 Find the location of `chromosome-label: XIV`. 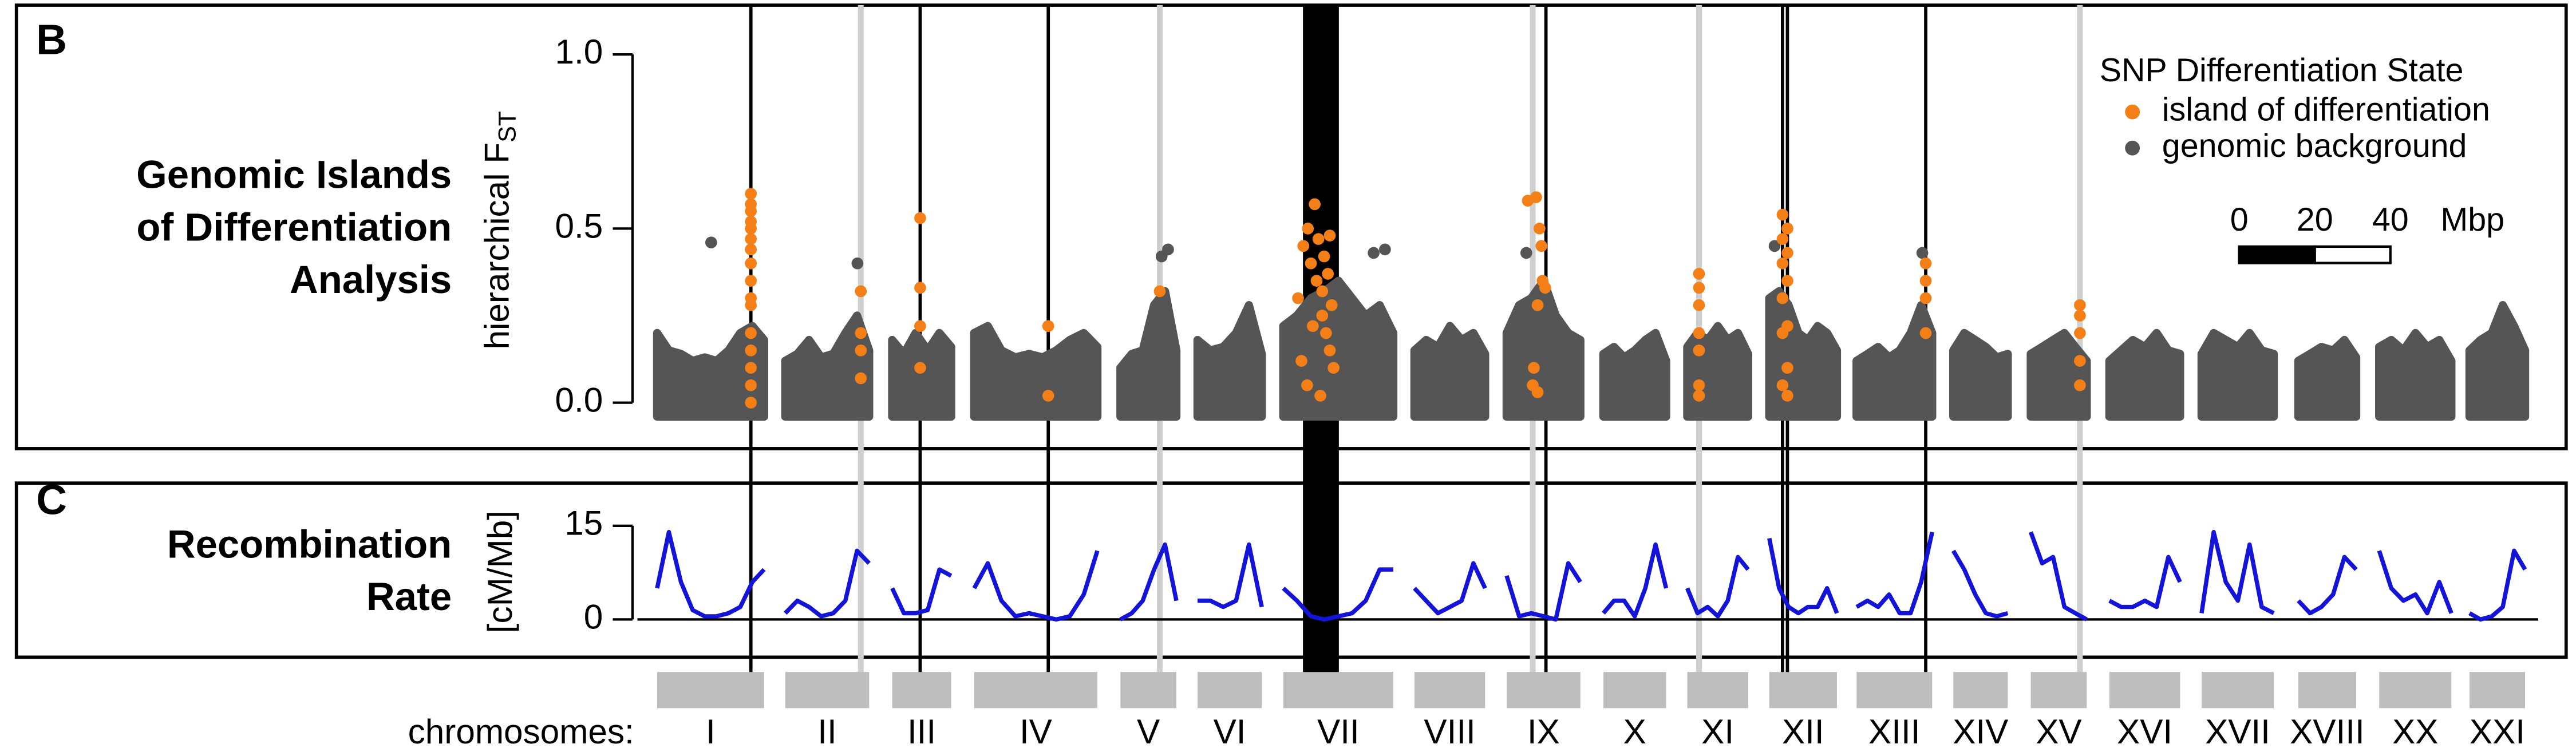

chromosome-label: XIV is located at coordinates (1980, 731).